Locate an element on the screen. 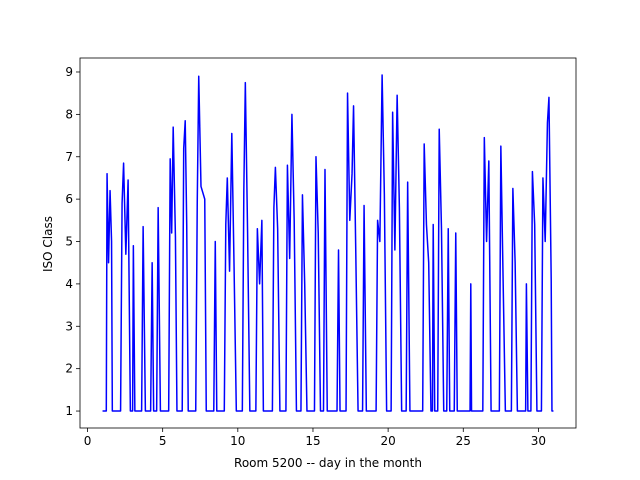 Image resolution: width=640 pixels, height=480 pixels. y-tick-label: 2 is located at coordinates (69, 369).